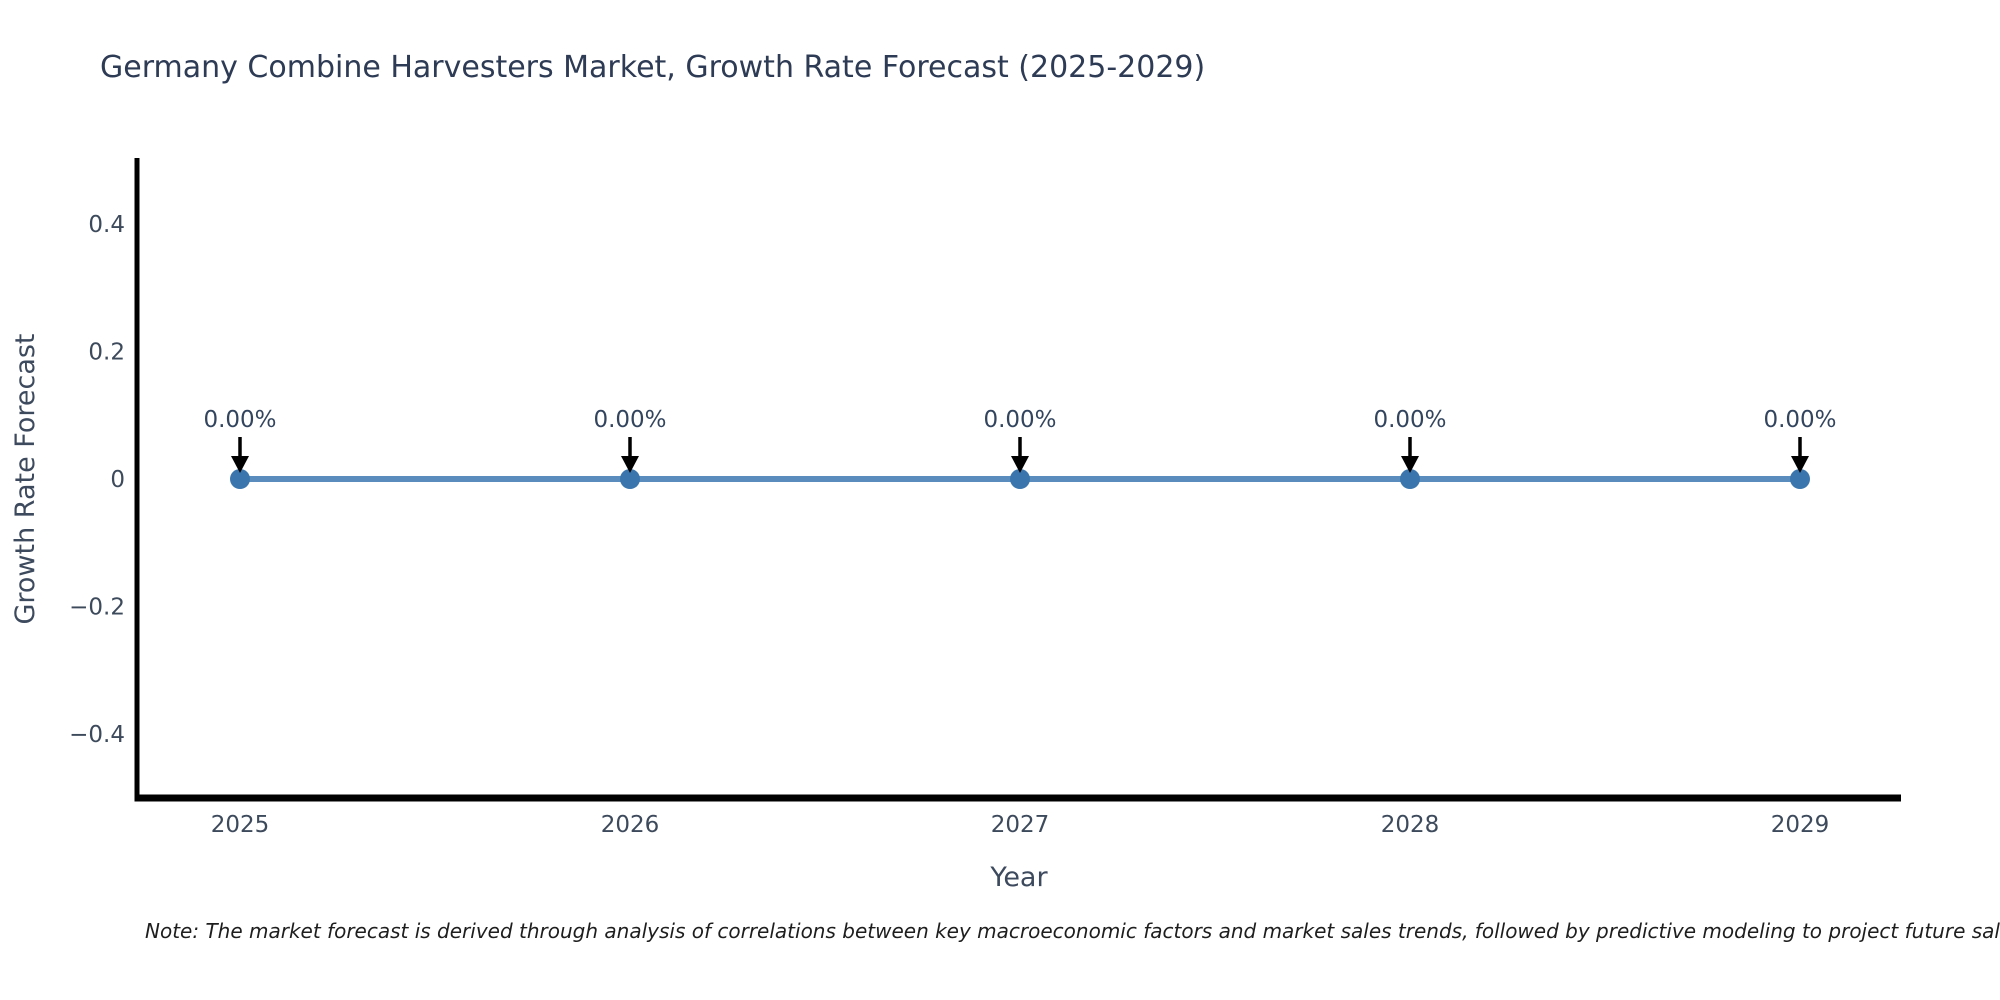 The height and width of the screenshot is (1000, 2000). I want to click on x-tick-label: 2029, so click(1800, 825).